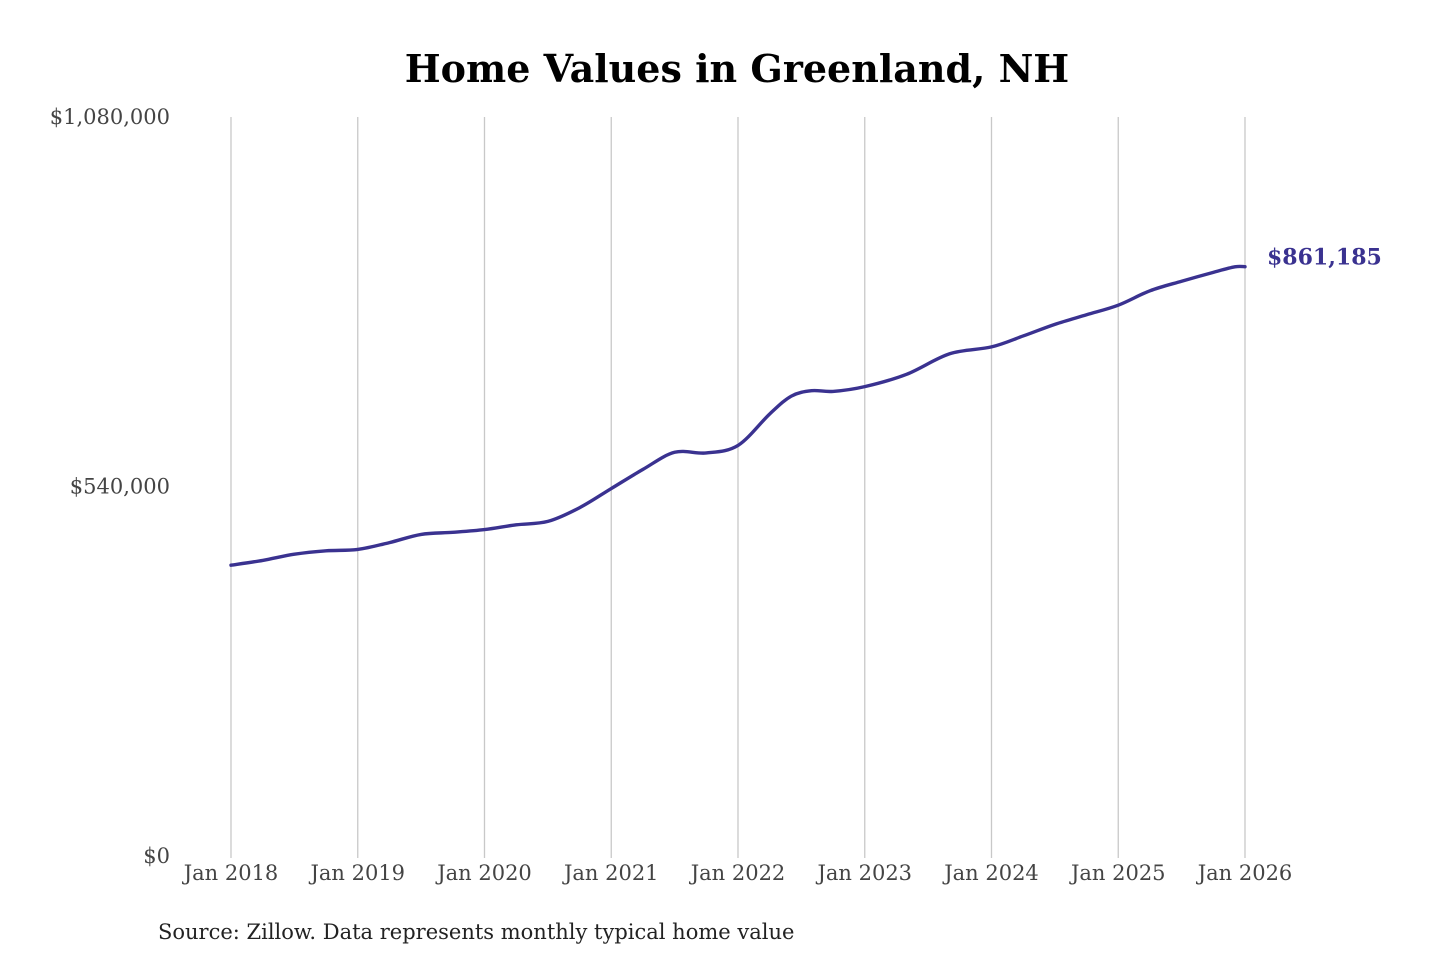 The height and width of the screenshot is (960, 1440). Describe the element at coordinates (356, 873) in the screenshot. I see `x-tick-label: Jan 2019` at that location.